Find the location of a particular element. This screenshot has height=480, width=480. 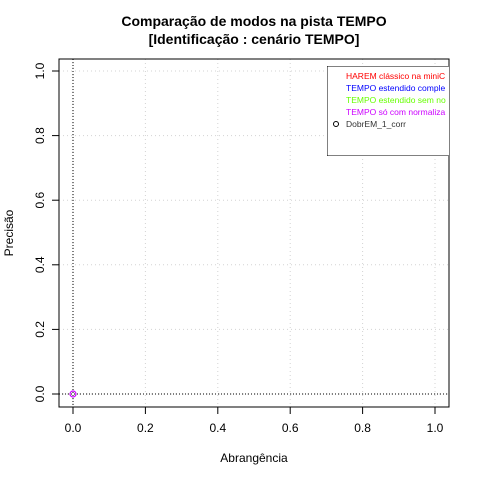

y-axis-label: Precisão is located at coordinates (9, 232).